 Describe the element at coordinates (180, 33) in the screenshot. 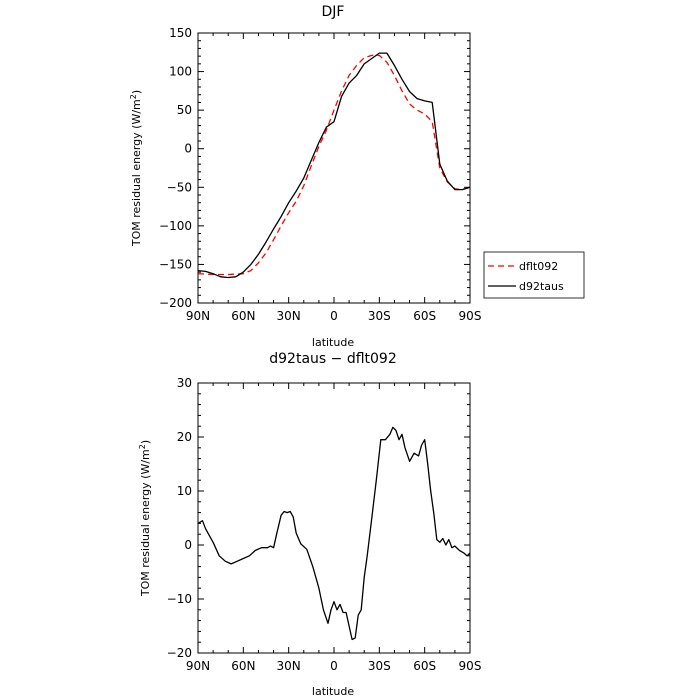

I see `y-tick-label: 150` at that location.